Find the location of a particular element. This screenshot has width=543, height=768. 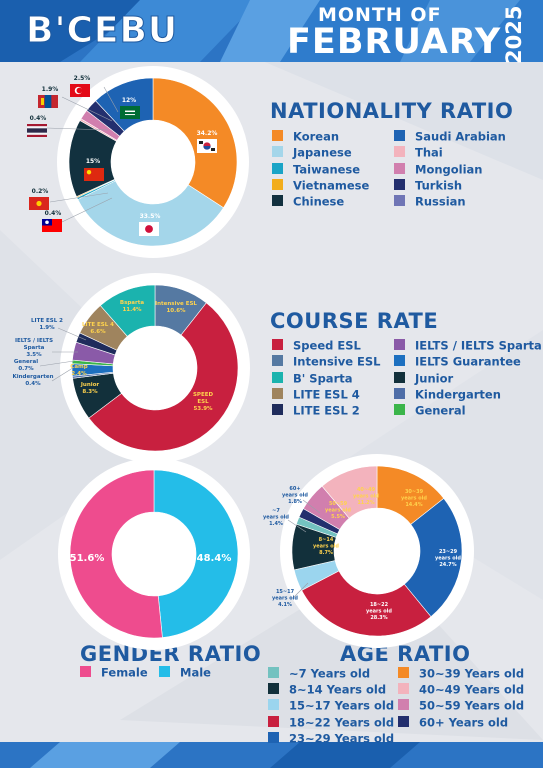

legend-label: Female is located at coordinates (124, 672).